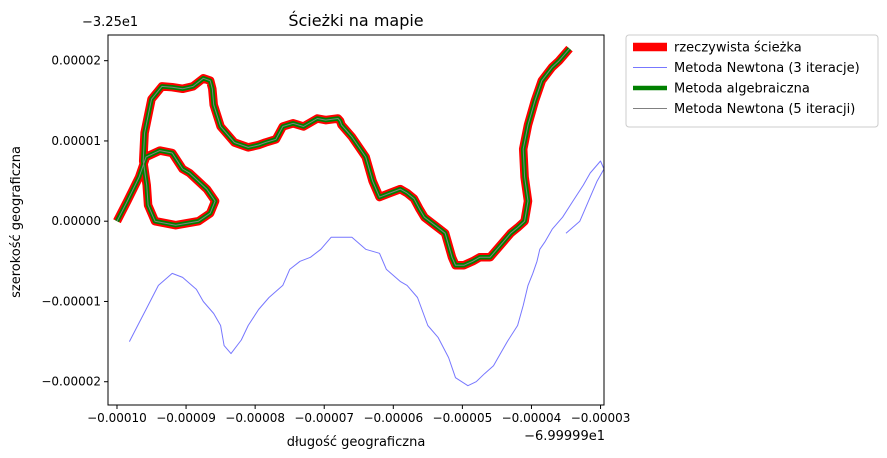 The height and width of the screenshot is (458, 887). Describe the element at coordinates (393, 418) in the screenshot. I see `x-tick-label-5: −0.00006` at that location.